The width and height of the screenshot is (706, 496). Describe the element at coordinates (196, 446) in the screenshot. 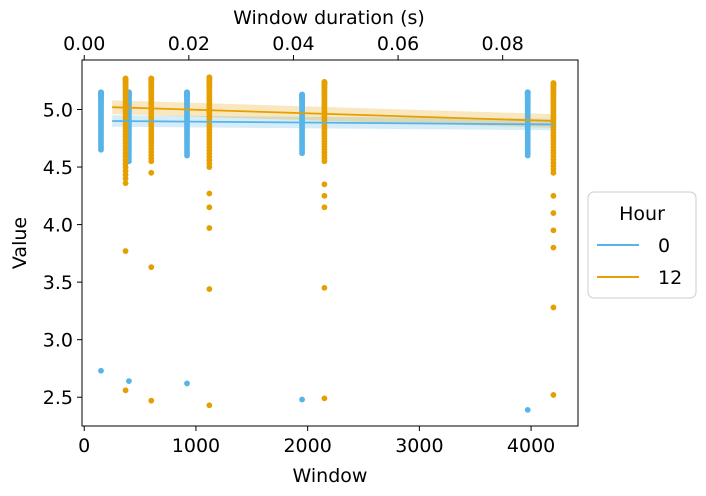

I see `x-tick-label: 1000` at that location.